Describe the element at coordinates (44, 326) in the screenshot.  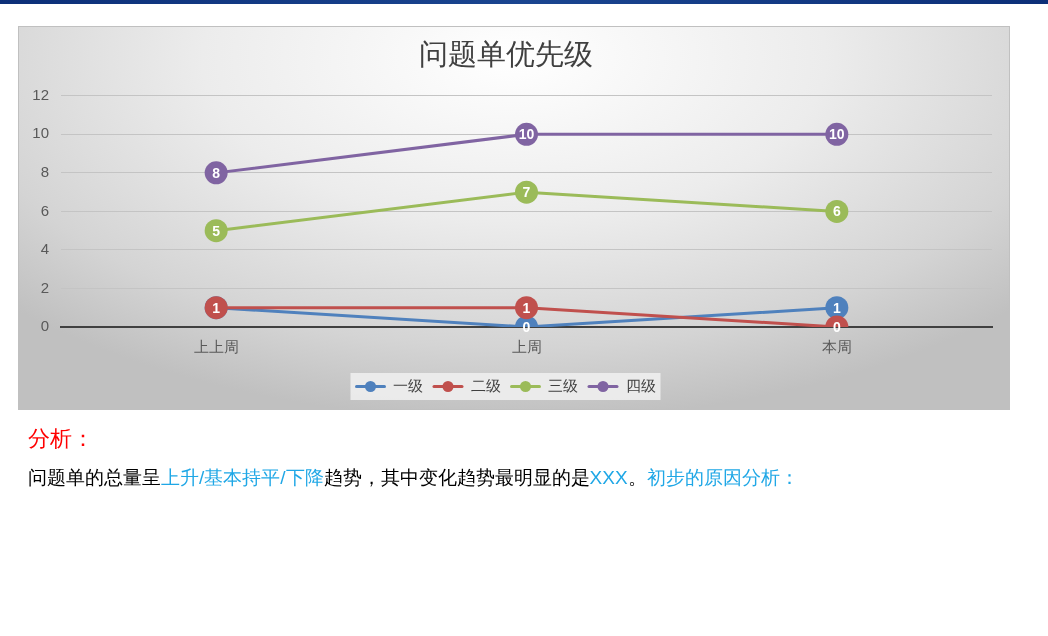
I see `y-tick-label: 0` at that location.